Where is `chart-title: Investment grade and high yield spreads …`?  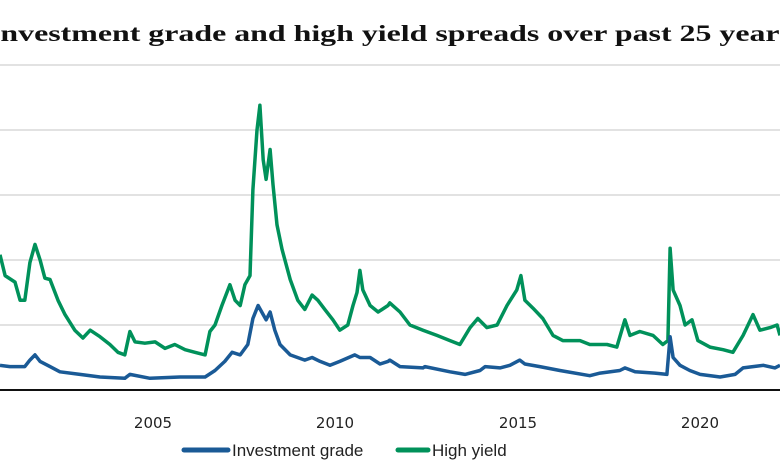 chart-title: Investment grade and high yield spreads … is located at coordinates (390, 33).